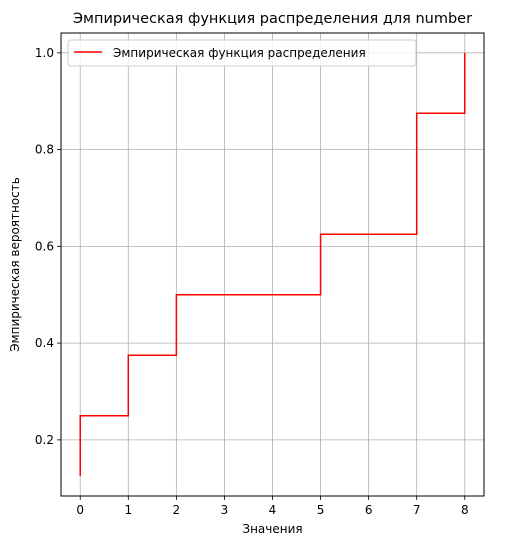 This screenshot has width=511, height=547. I want to click on legend: Эмпирическая функция распределения, so click(242, 53).